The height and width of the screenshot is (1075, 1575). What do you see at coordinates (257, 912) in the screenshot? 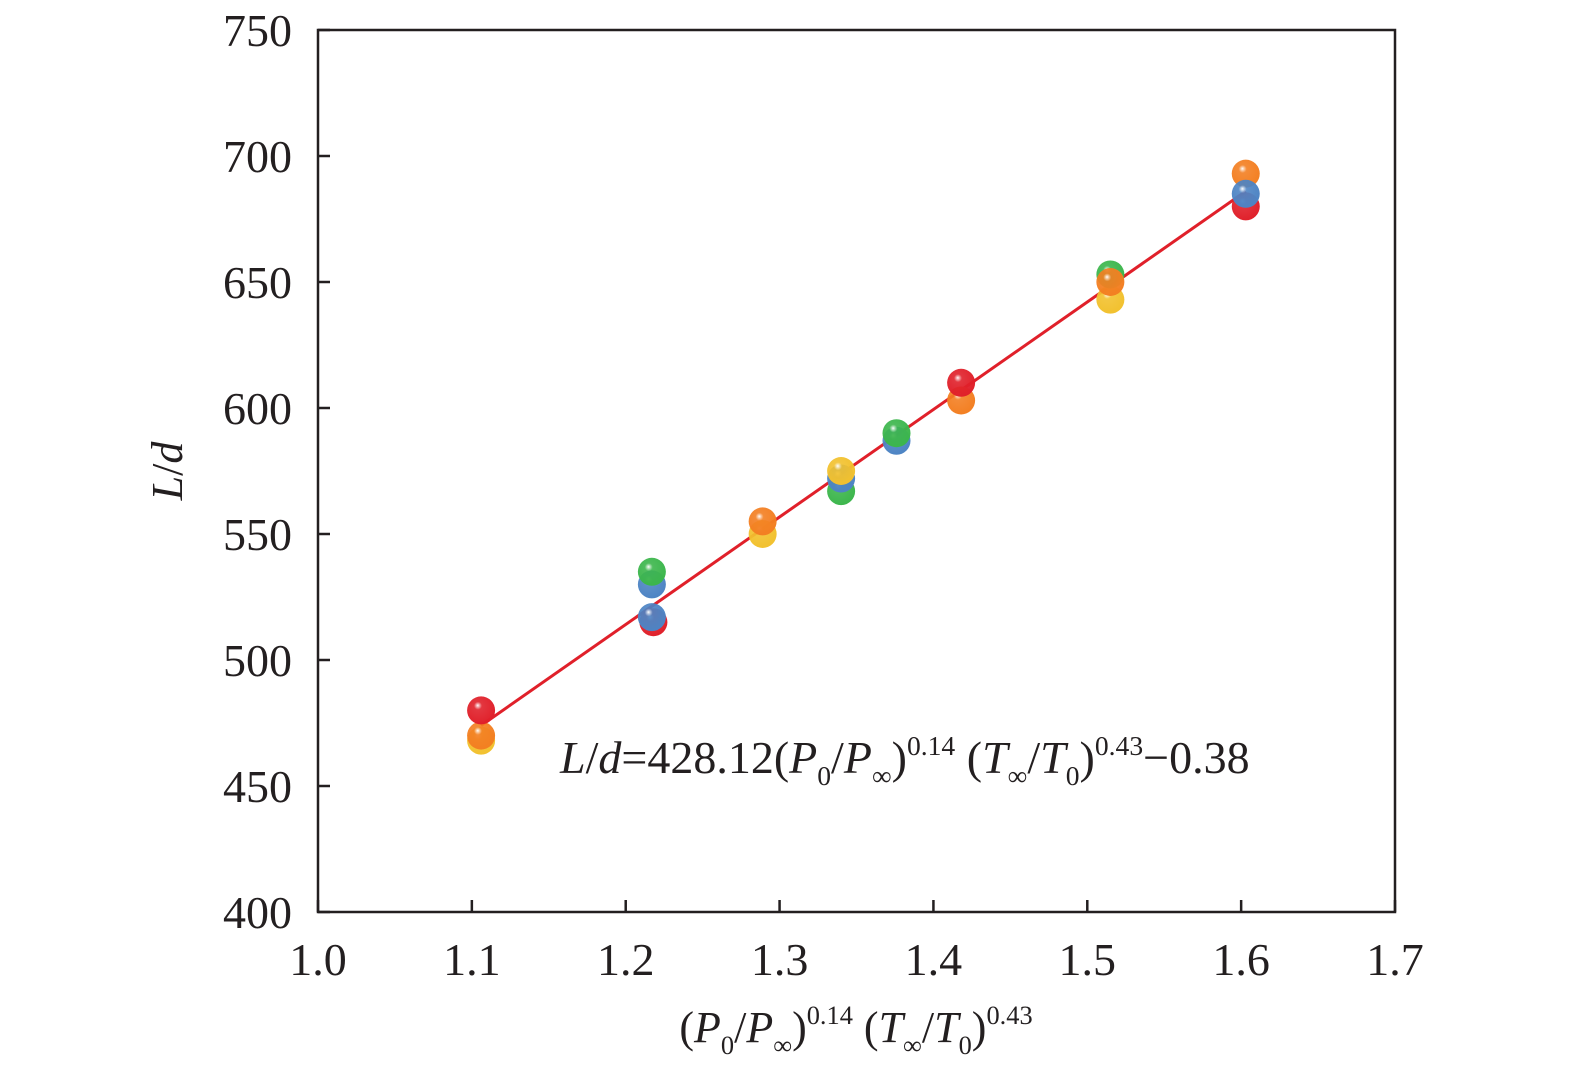
I see `y-tick-label: 400` at bounding box center [257, 912].